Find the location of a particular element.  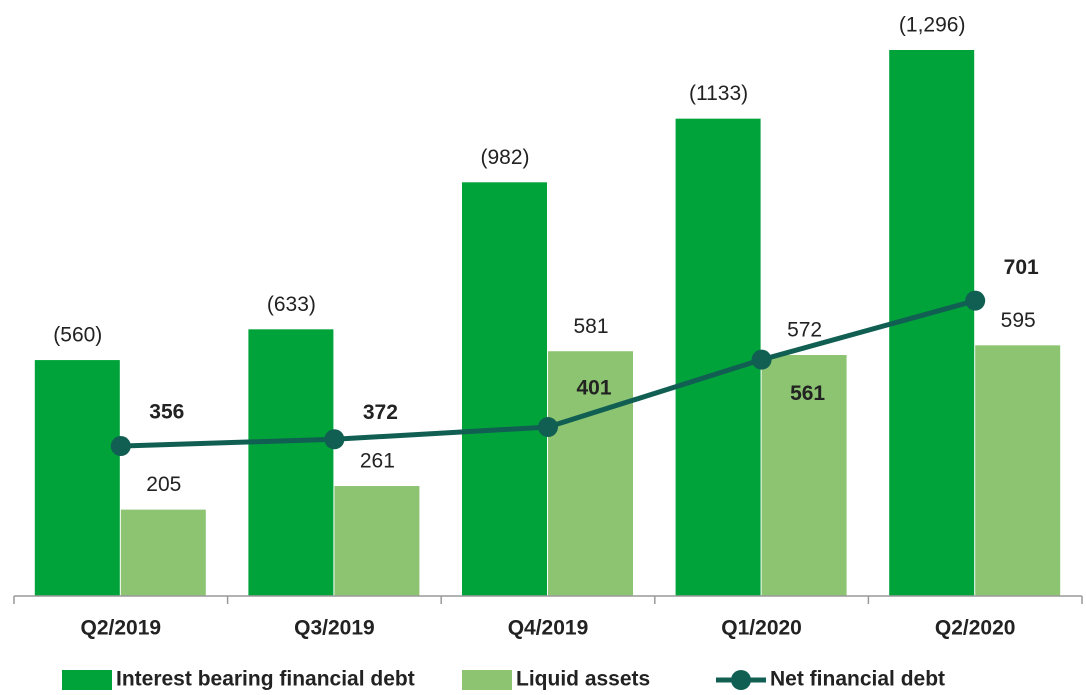

data-label: (1,296) is located at coordinates (932, 25).